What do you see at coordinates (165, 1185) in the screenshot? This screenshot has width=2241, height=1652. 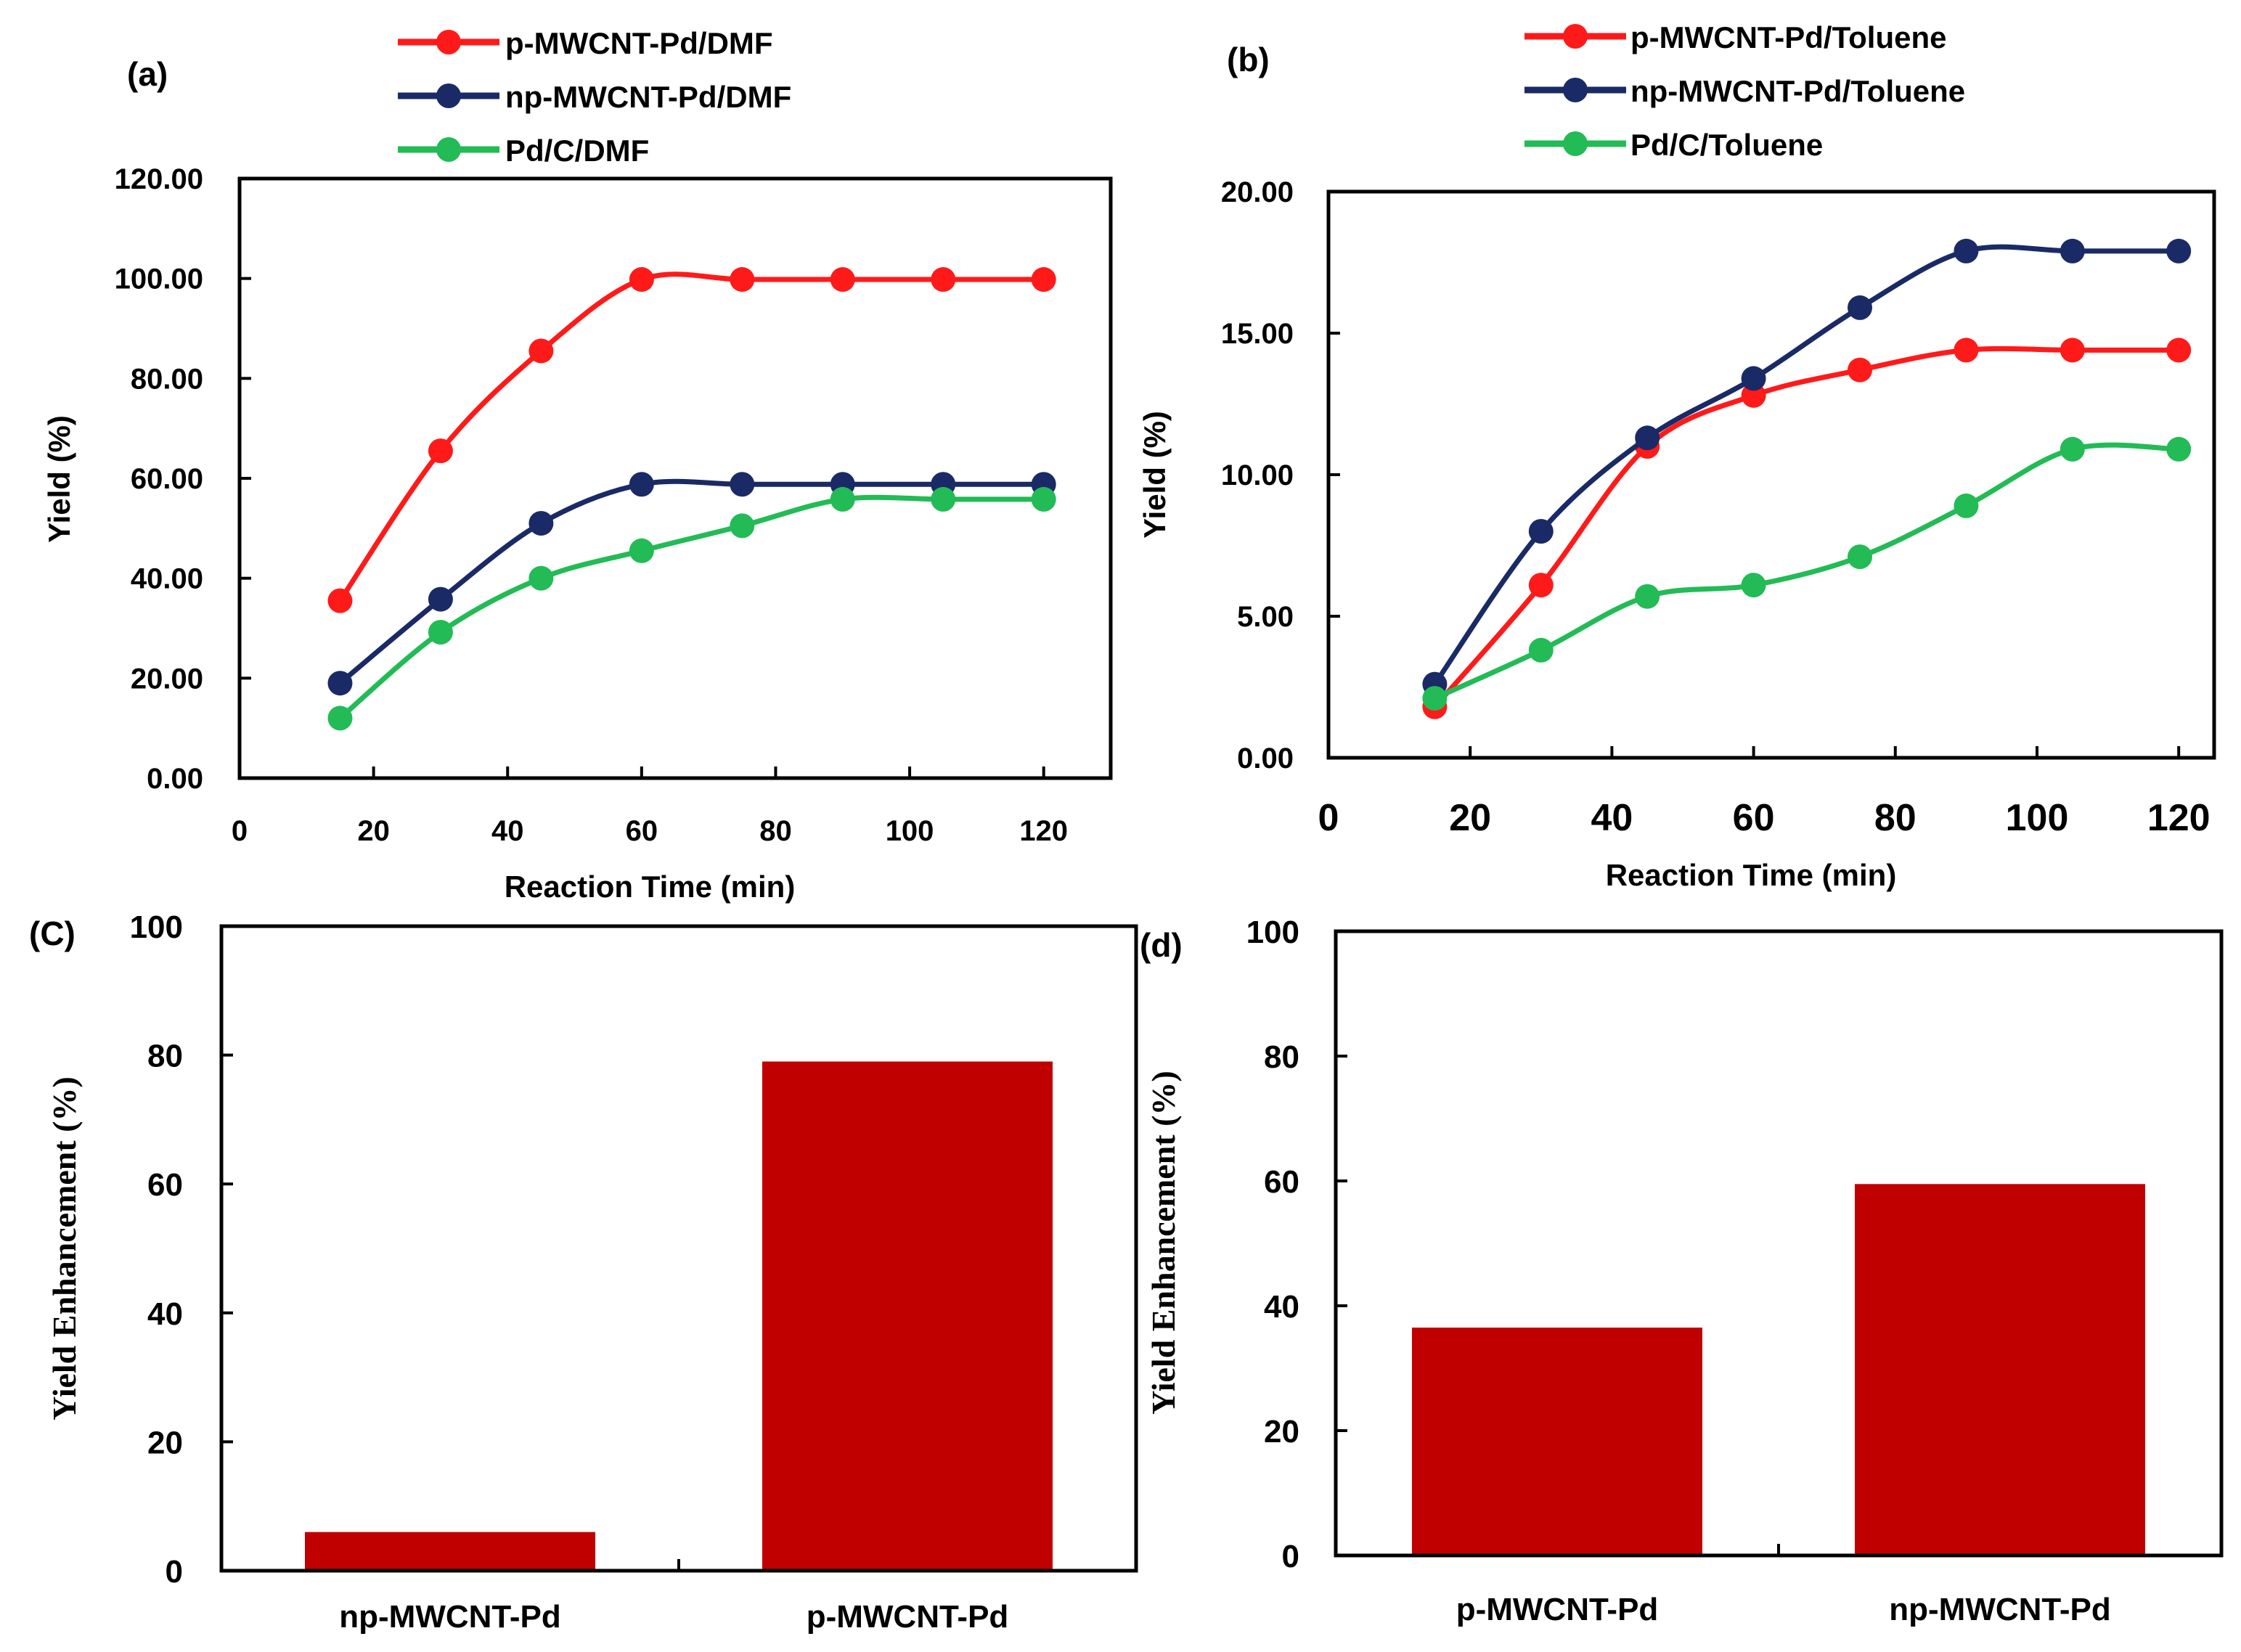 I see `y-tick-label: 60` at bounding box center [165, 1185].